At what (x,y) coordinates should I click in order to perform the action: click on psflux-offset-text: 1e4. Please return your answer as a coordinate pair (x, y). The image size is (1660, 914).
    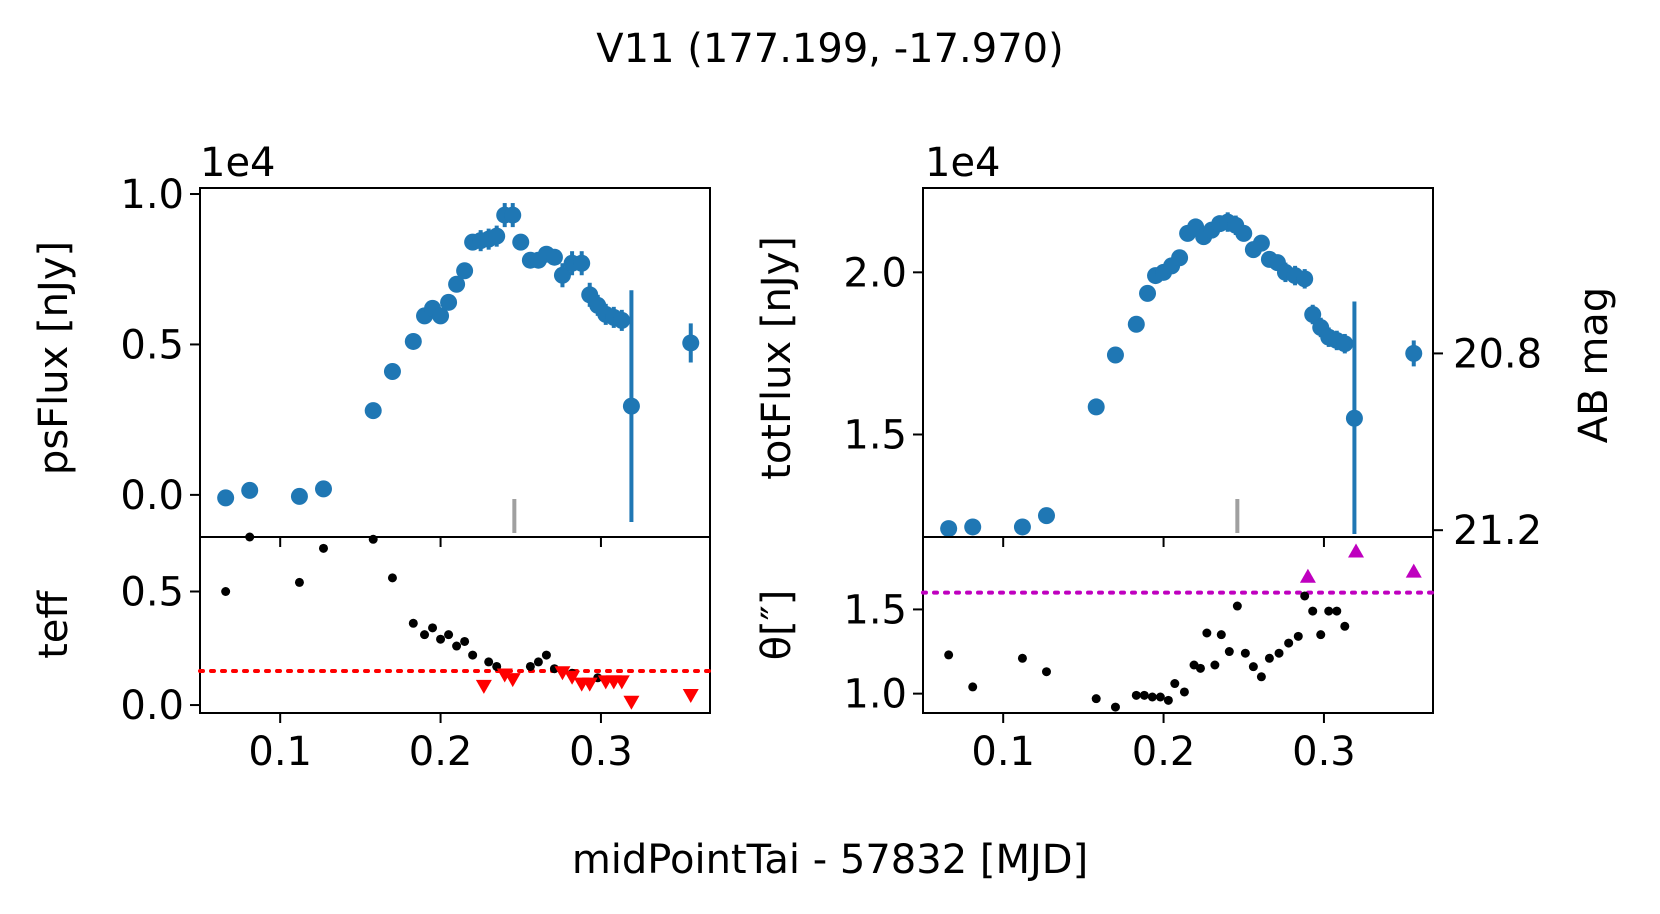
    Looking at the image, I should click on (238, 163).